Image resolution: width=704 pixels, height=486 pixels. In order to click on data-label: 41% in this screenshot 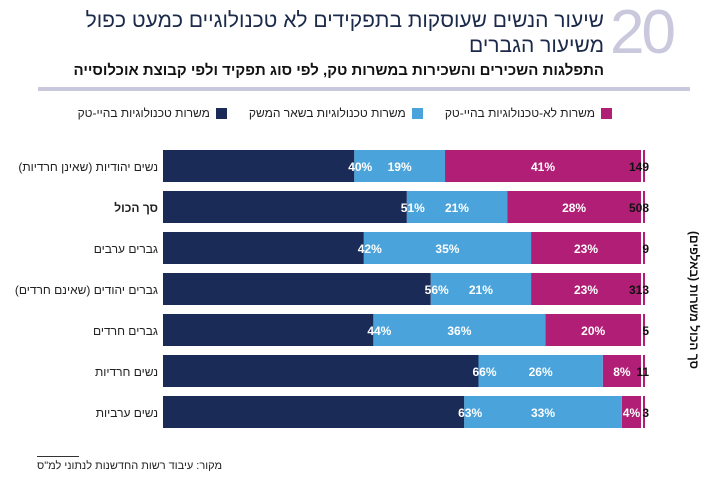, I will do `click(543, 167)`.